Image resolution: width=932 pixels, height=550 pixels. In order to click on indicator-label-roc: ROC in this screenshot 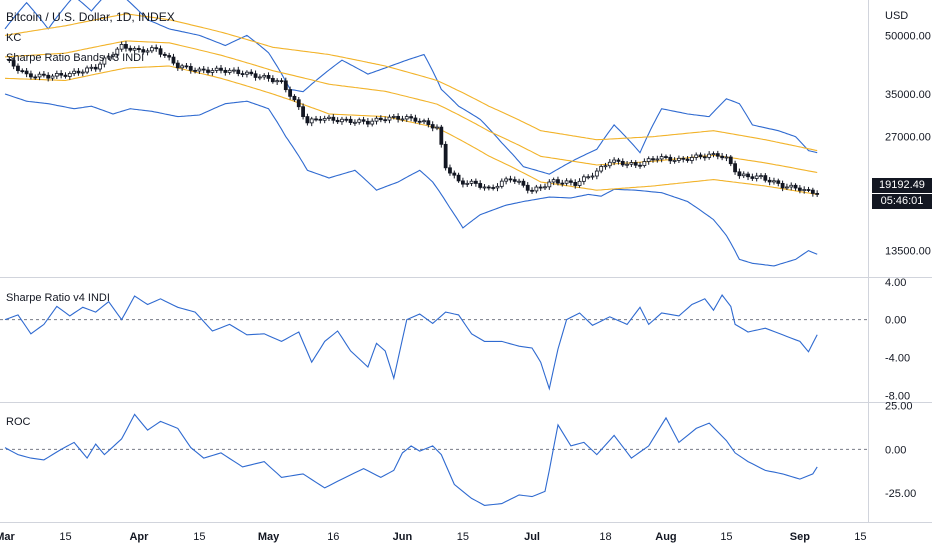, I will do `click(18, 422)`.